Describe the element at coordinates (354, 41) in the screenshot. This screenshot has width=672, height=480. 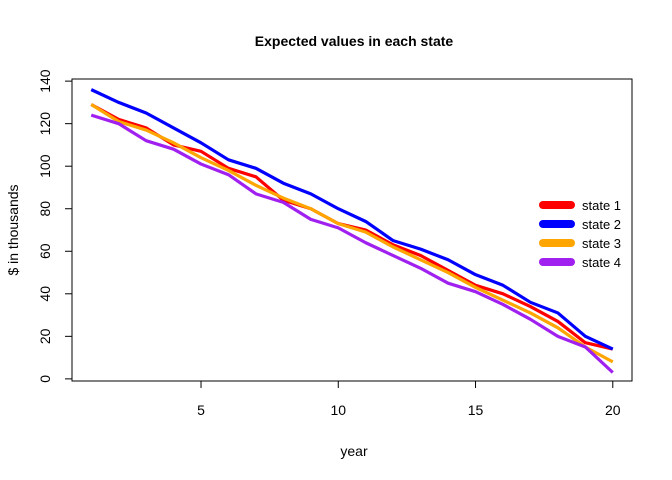
I see `chart-title: Expected values in each state` at that location.